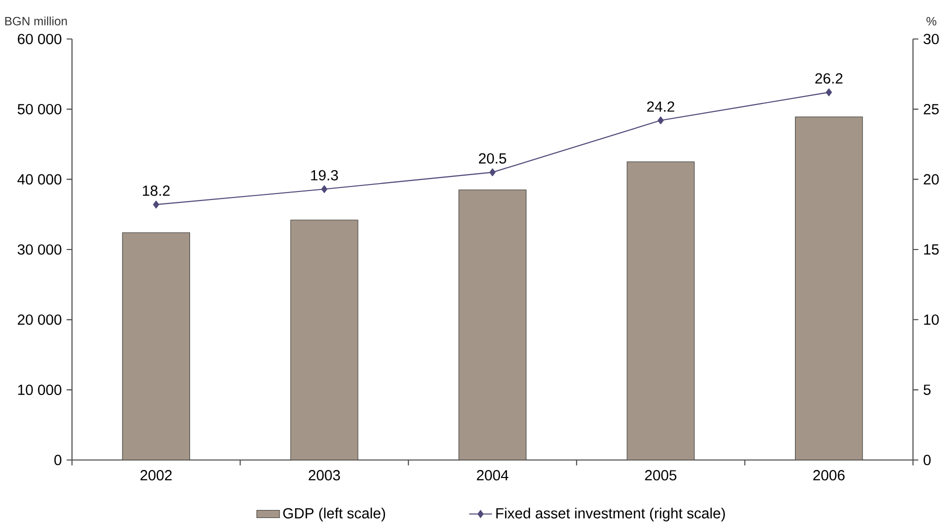 Image resolution: width=940 pixels, height=530 pixels. What do you see at coordinates (931, 39) in the screenshot?
I see `y2-tick-label: 30` at bounding box center [931, 39].